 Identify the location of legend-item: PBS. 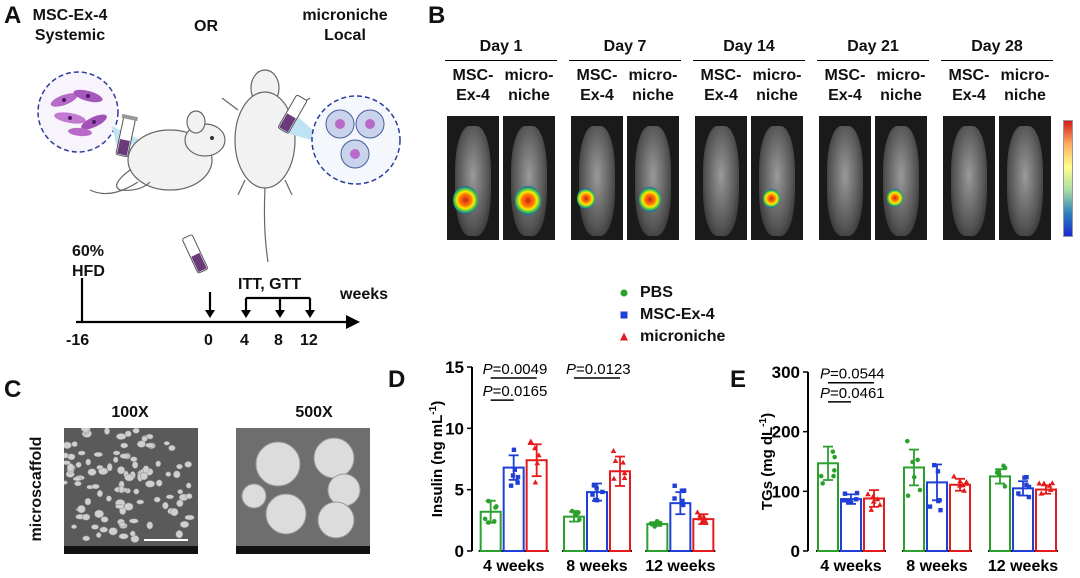
(671, 293).